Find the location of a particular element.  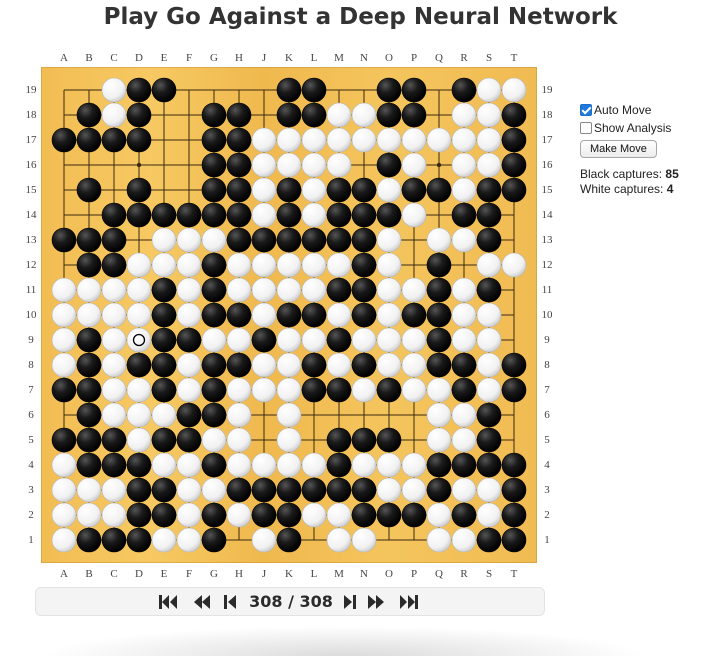

white-stone-C2 is located at coordinates (114, 515).